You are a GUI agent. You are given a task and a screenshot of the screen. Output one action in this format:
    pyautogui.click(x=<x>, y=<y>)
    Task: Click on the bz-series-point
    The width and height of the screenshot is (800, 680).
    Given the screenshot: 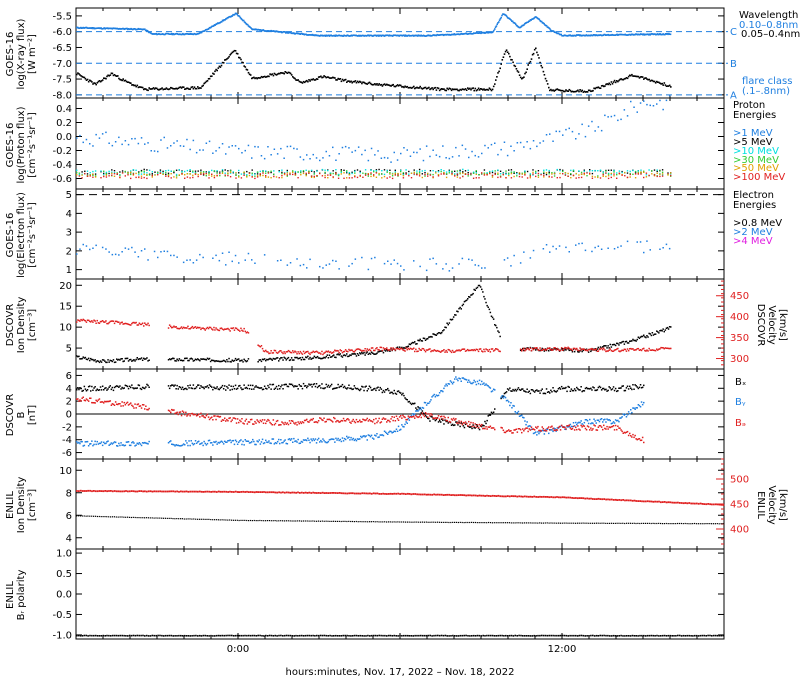 What is the action you would take?
    pyautogui.click(x=86, y=399)
    